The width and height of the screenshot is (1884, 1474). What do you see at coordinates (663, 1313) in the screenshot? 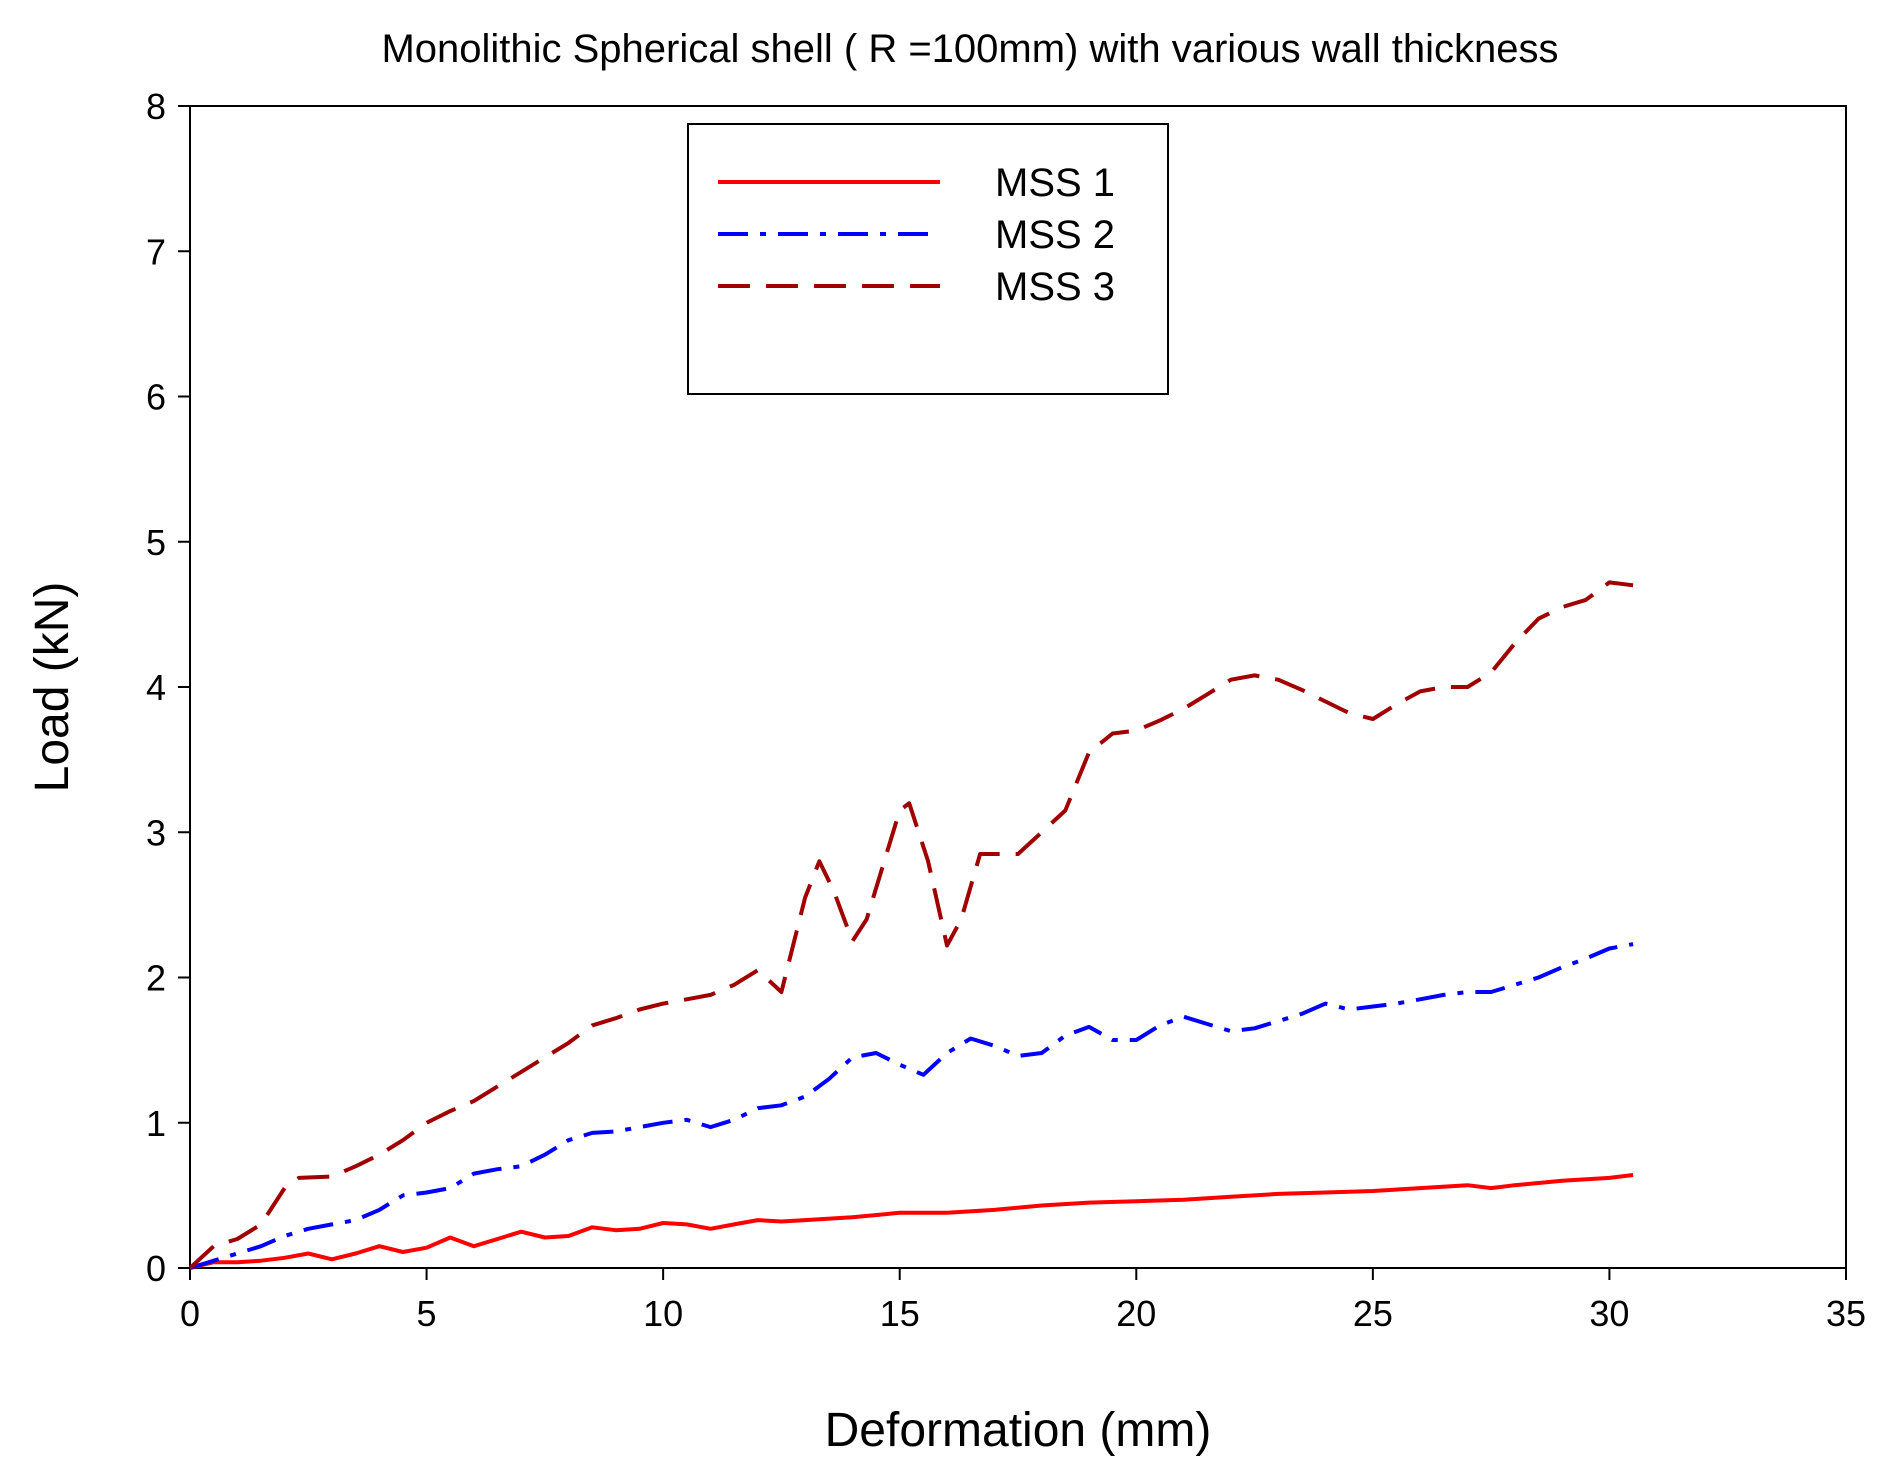
I see `x-tick-label: 10` at bounding box center [663, 1313].